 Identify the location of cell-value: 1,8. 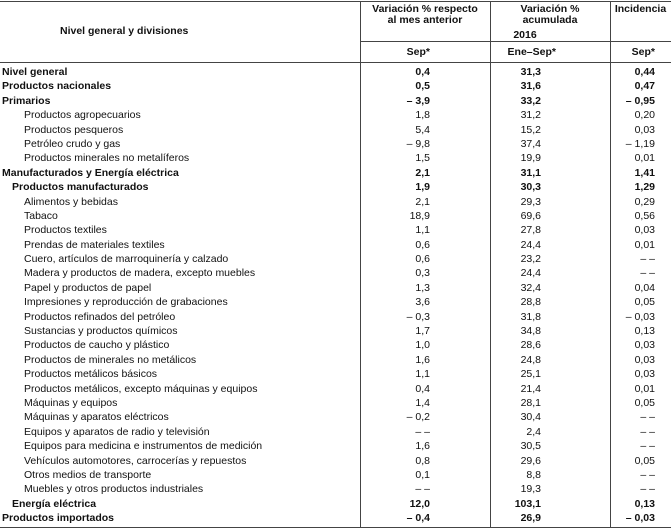
(422, 115).